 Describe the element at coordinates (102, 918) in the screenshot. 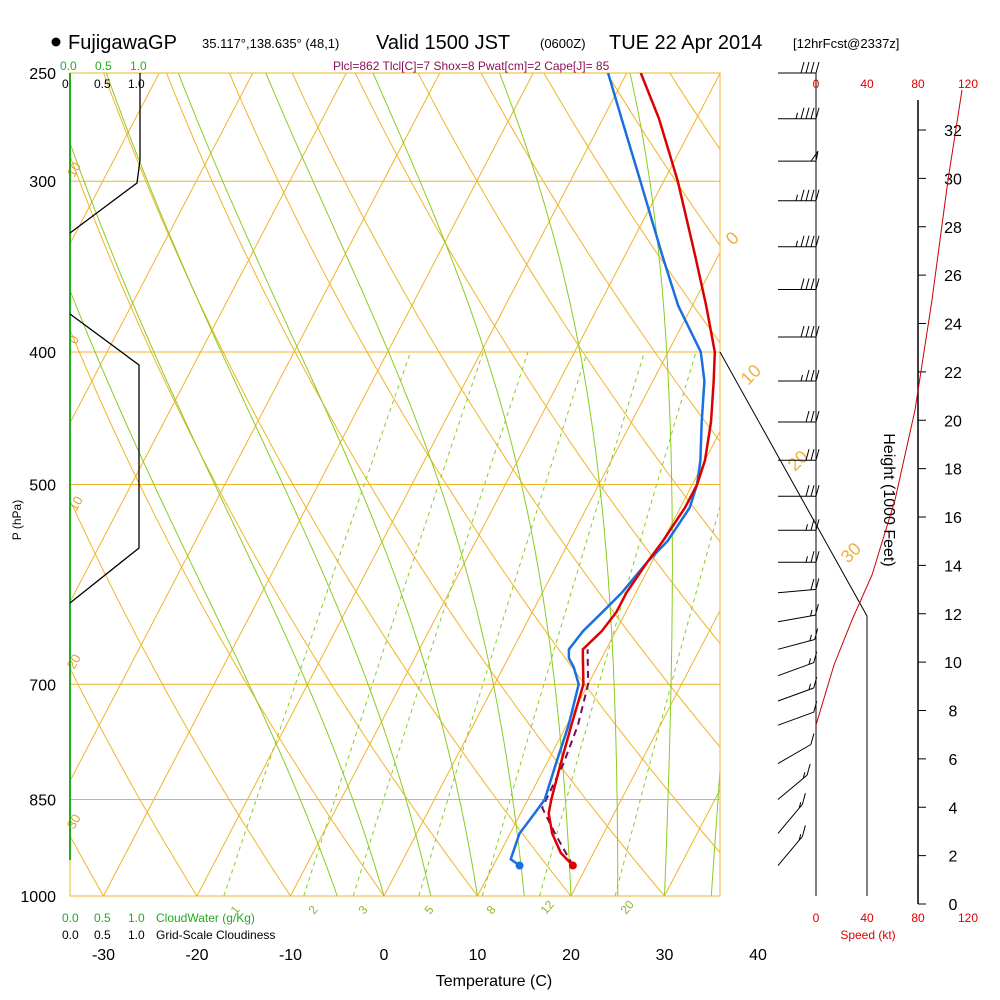

I see `cloudwater-bottom-tick: 0.5` at that location.